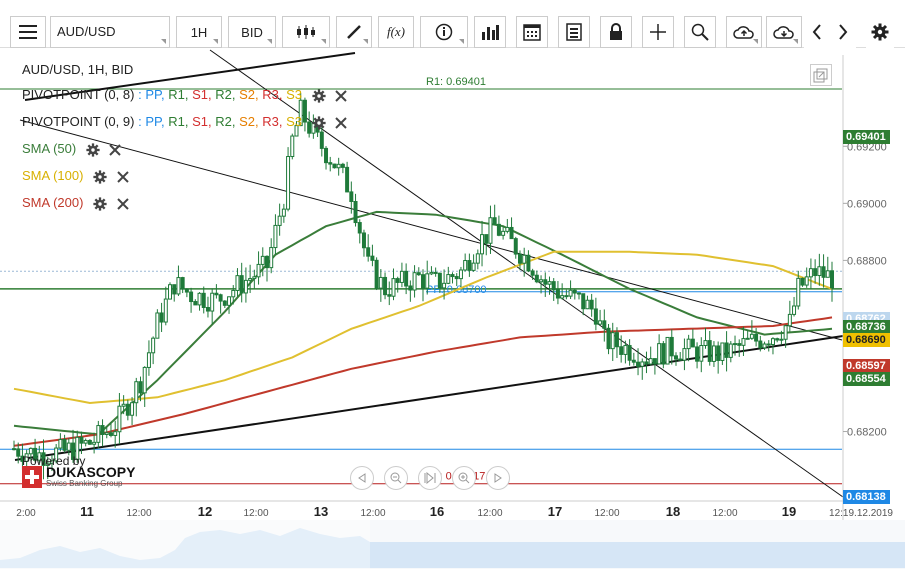 Image resolution: width=905 pixels, height=569 pixels. What do you see at coordinates (396, 478) in the screenshot?
I see `zoom-out-button` at bounding box center [396, 478].